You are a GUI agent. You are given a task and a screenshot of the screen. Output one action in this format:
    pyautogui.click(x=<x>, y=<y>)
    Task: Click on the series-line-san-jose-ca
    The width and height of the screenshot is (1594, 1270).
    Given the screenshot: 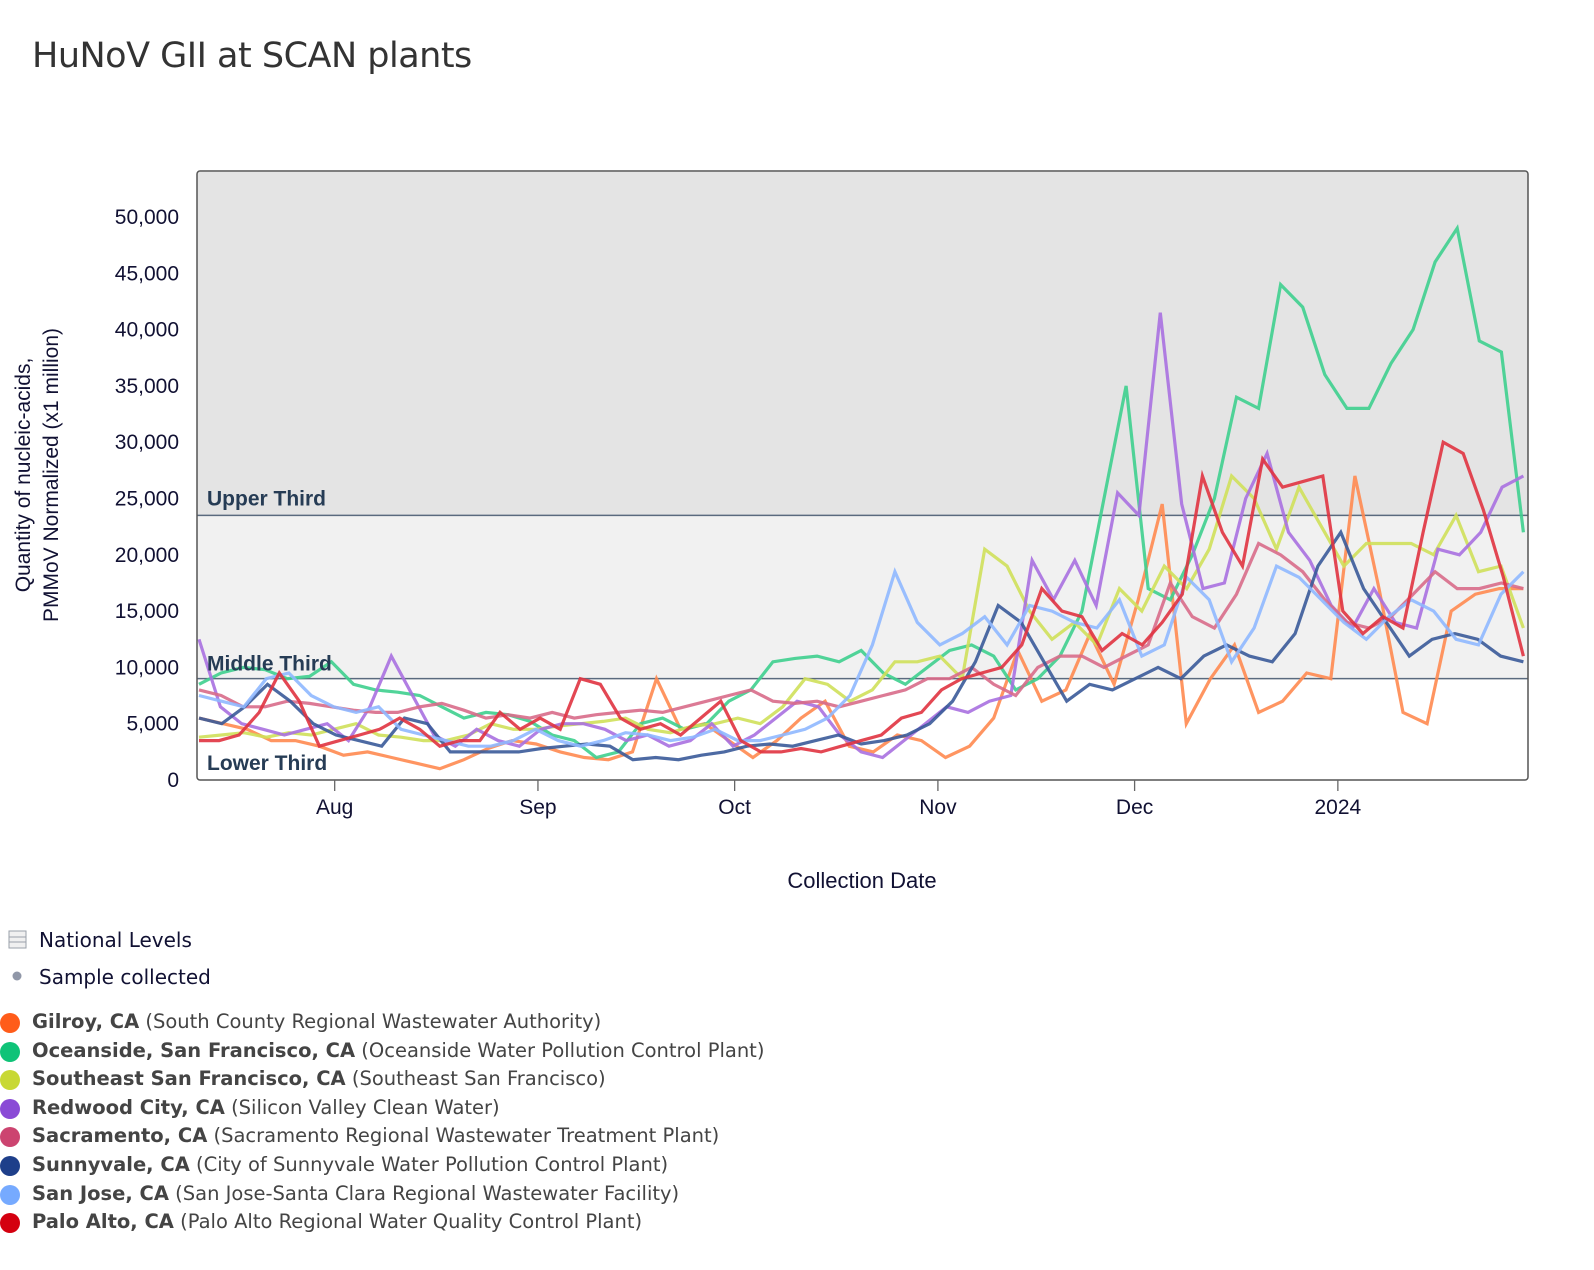 What is the action you would take?
    pyautogui.click(x=861, y=655)
    